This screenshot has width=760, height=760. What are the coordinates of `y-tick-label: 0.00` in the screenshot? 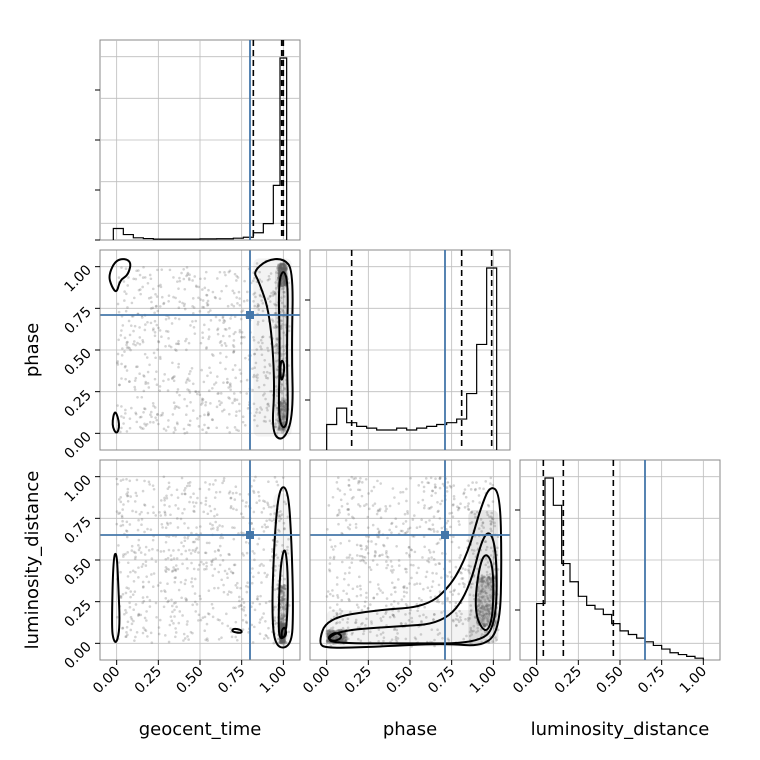 It's located at (77, 445).